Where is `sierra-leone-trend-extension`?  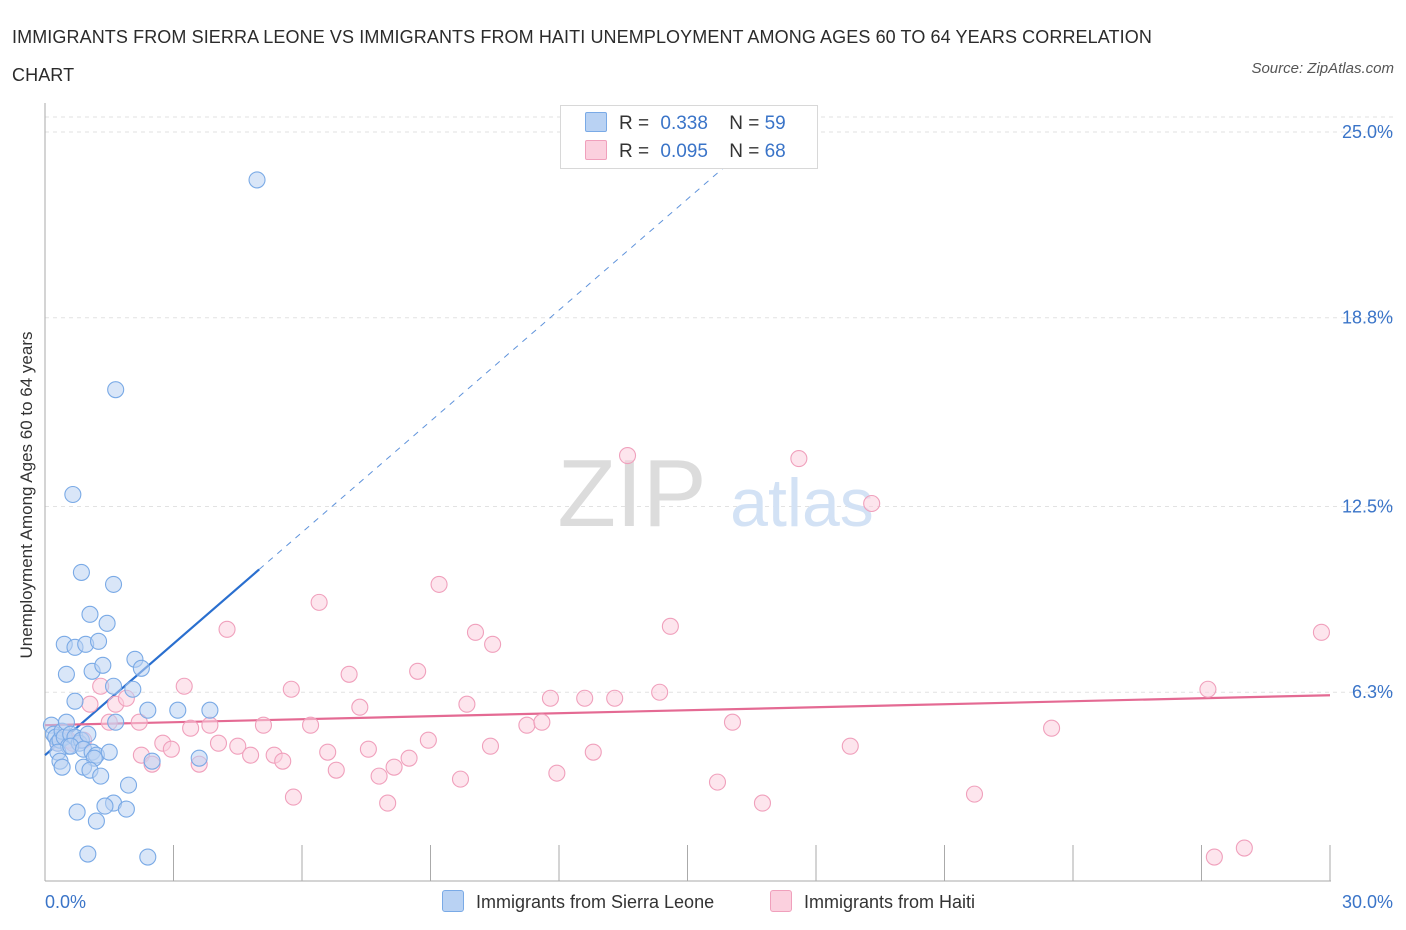
sierra-leone-trend-extension is located at coordinates (494, 365).